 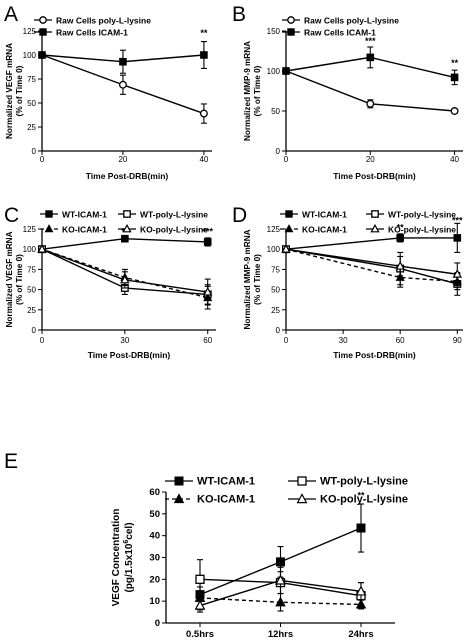 I want to click on p1-y-tick-label: 0, so click(x=278, y=151).